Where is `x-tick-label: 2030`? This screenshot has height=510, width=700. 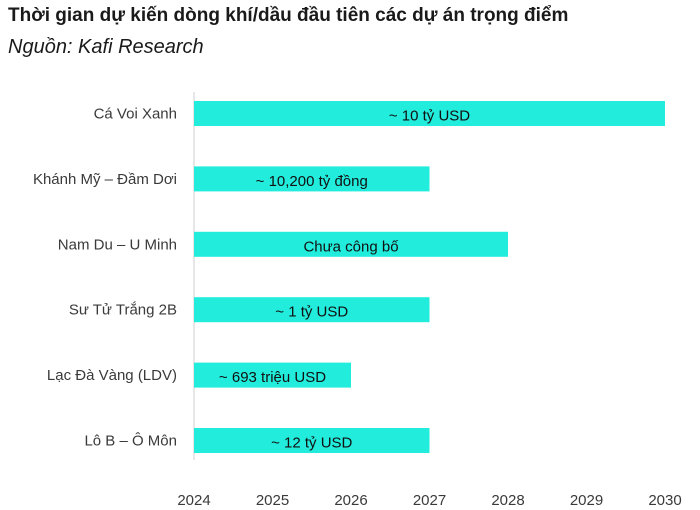
x-tick-label: 2030 is located at coordinates (664, 500).